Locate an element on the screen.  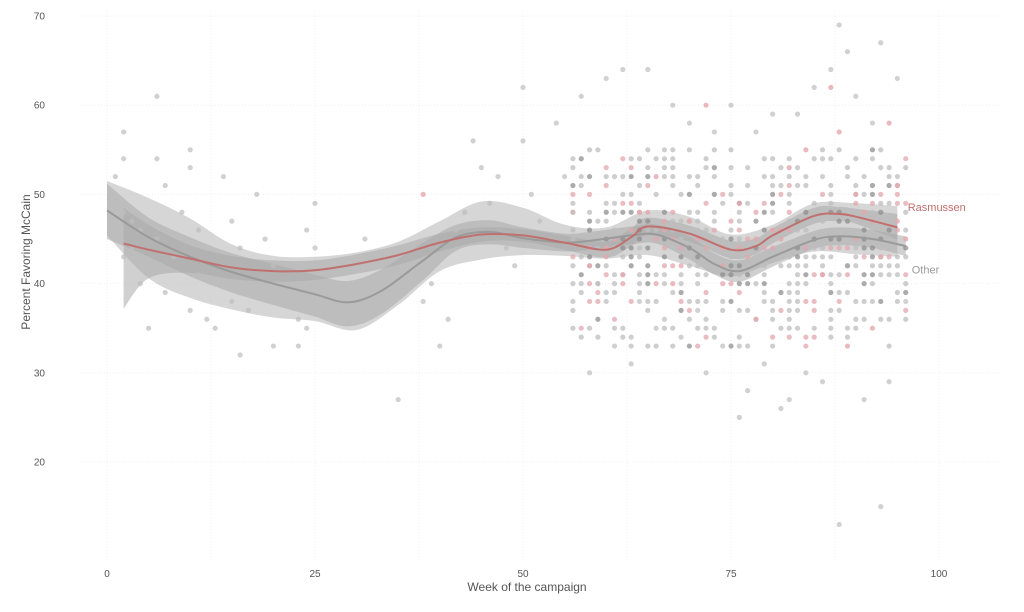
x-tick-label: 25 is located at coordinates (315, 574).